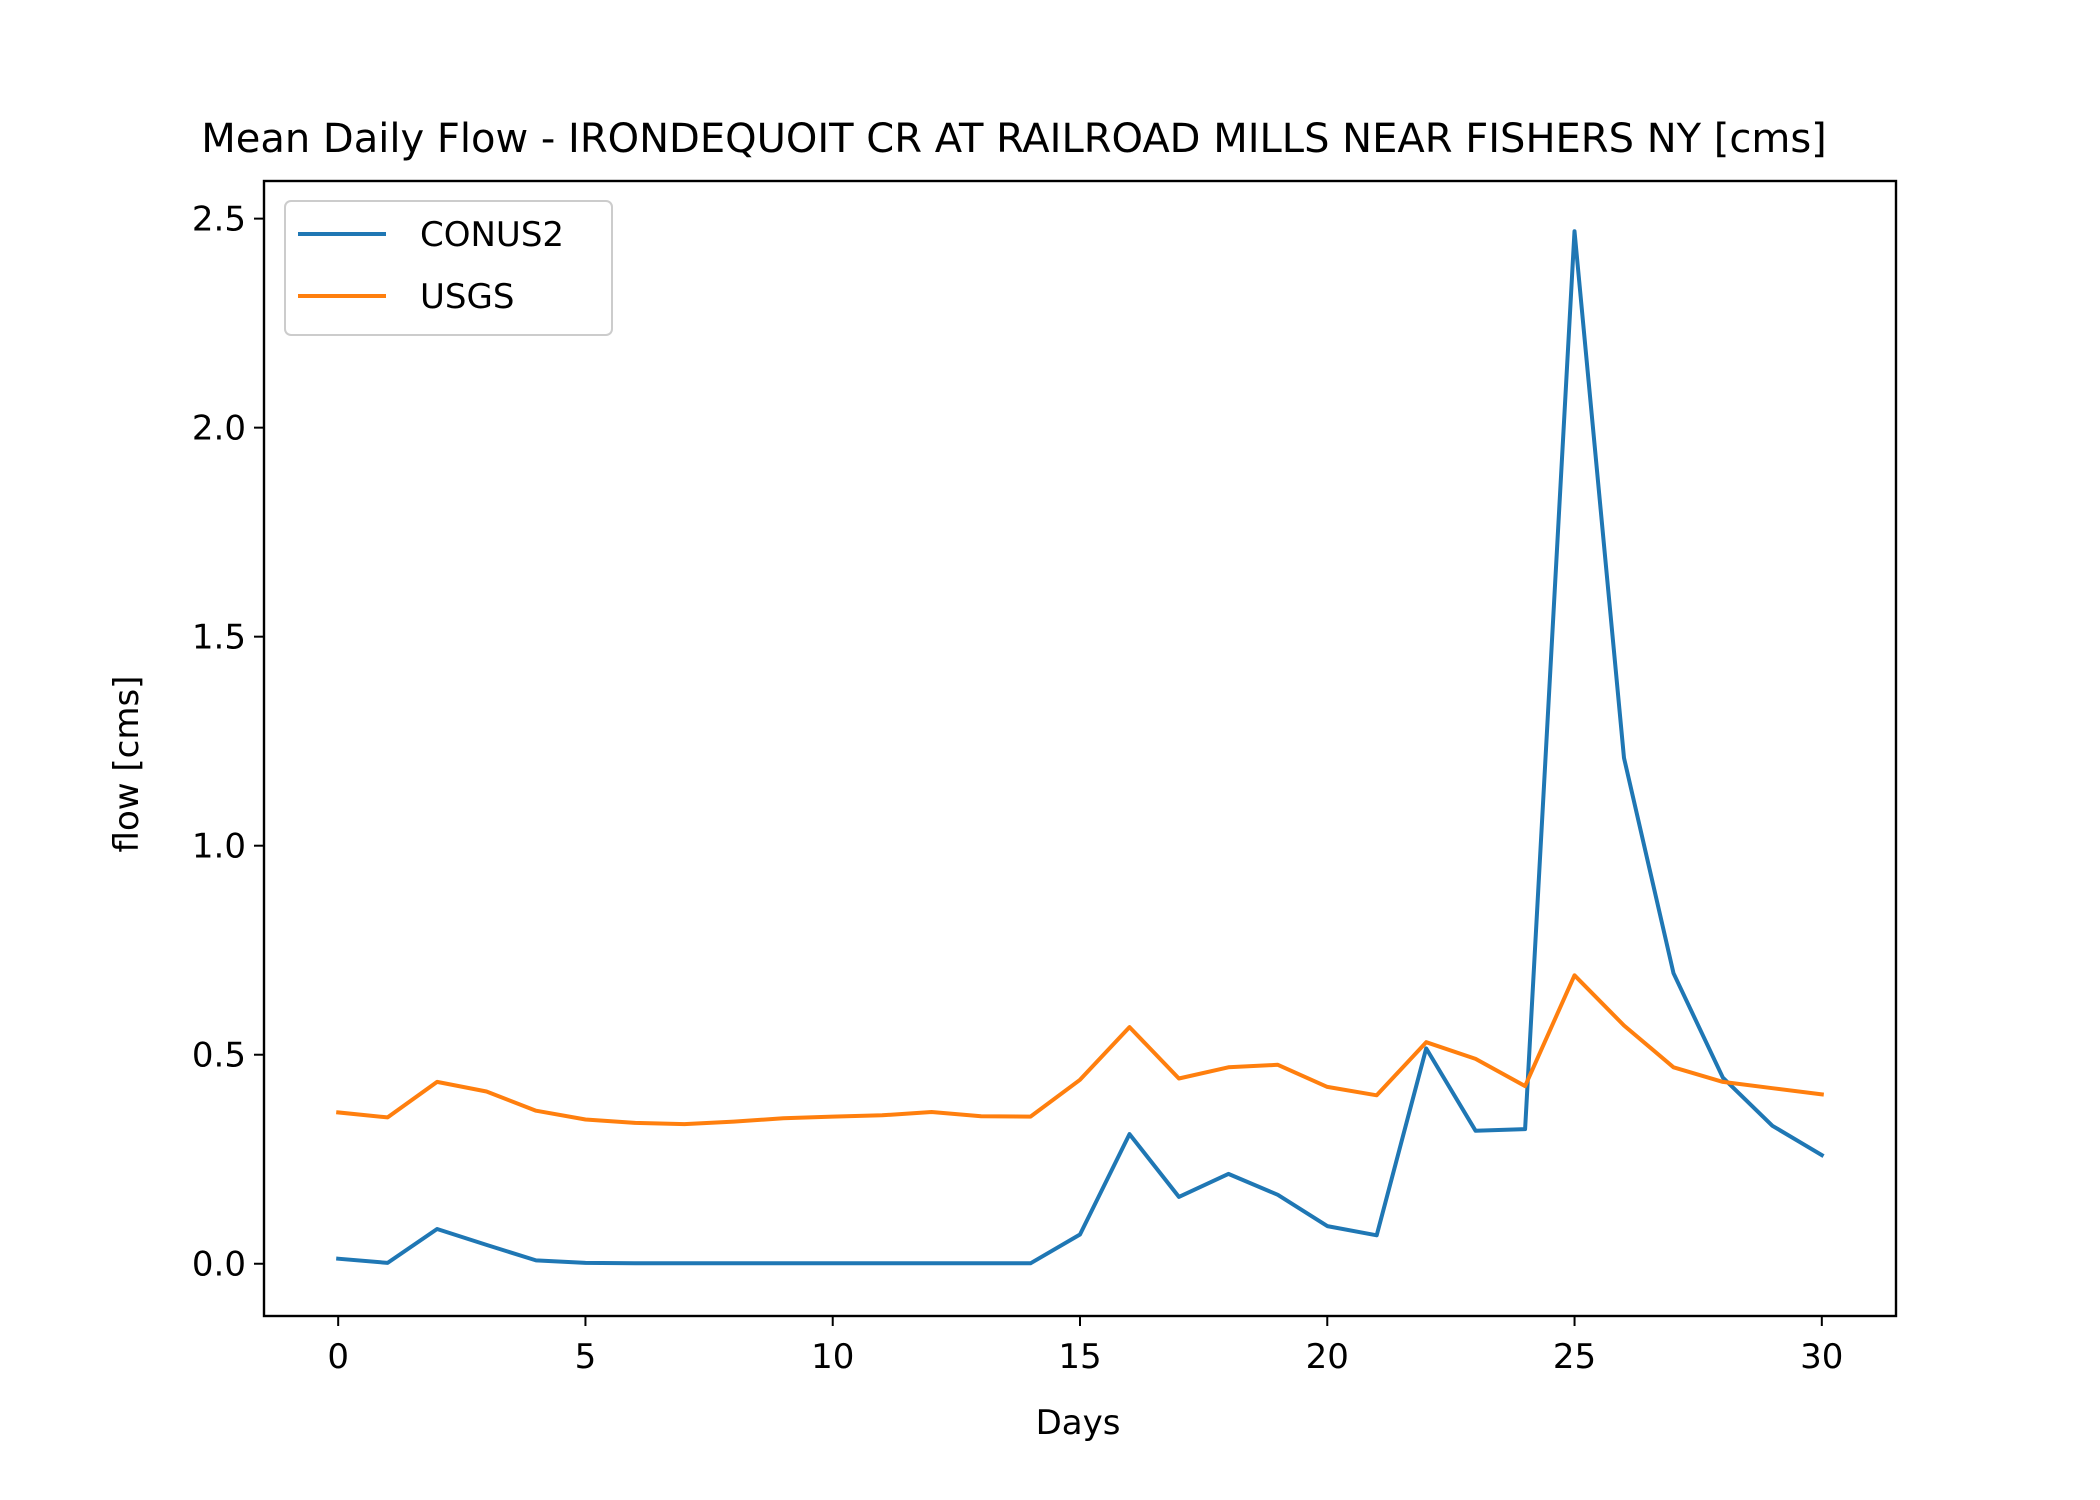 The image size is (2100, 1500). Describe the element at coordinates (586, 1357) in the screenshot. I see `x-tick-label: 5` at that location.